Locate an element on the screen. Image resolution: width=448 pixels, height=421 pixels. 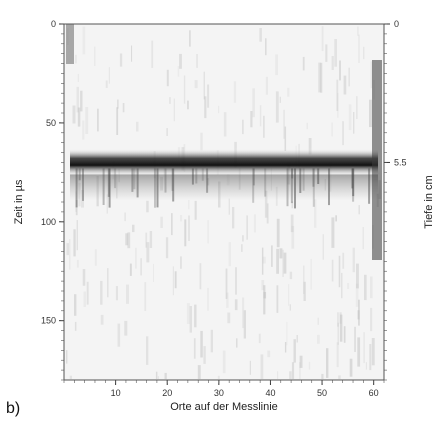
reflector-band is located at coordinates (224, 178).